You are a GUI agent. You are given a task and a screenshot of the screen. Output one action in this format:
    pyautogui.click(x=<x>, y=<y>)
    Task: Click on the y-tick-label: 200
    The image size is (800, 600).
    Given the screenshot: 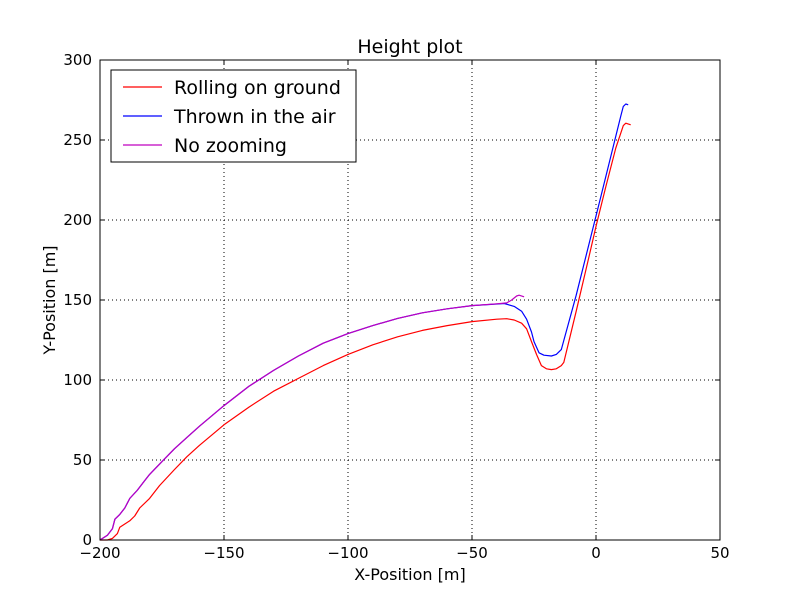 What is the action you would take?
    pyautogui.click(x=77, y=220)
    